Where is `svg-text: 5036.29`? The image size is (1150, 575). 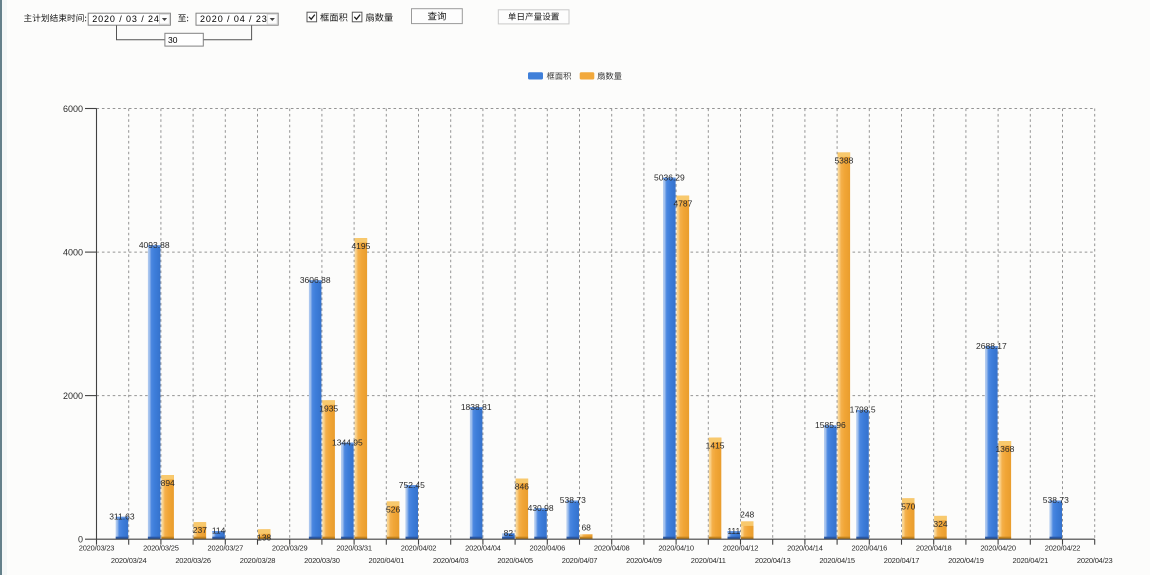 svg-text: 5036.29 is located at coordinates (669, 177).